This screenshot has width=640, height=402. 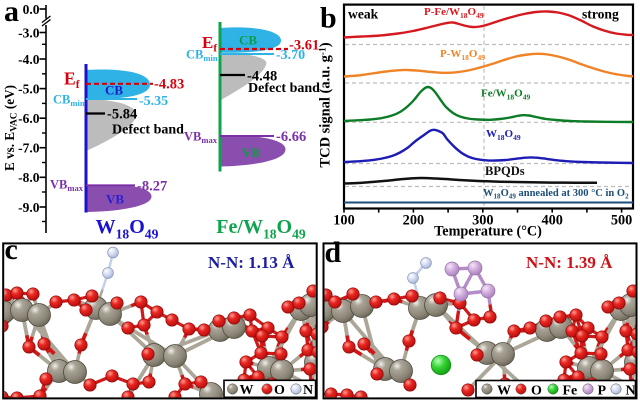 I want to click on svg-text: -9.0, so click(x=29, y=207).